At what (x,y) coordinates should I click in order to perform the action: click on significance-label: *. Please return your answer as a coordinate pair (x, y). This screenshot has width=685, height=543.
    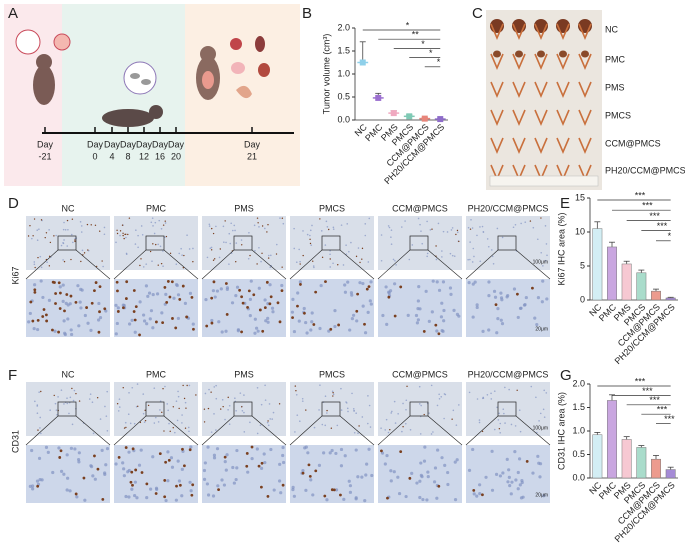
    Looking at the image, I should click on (431, 53).